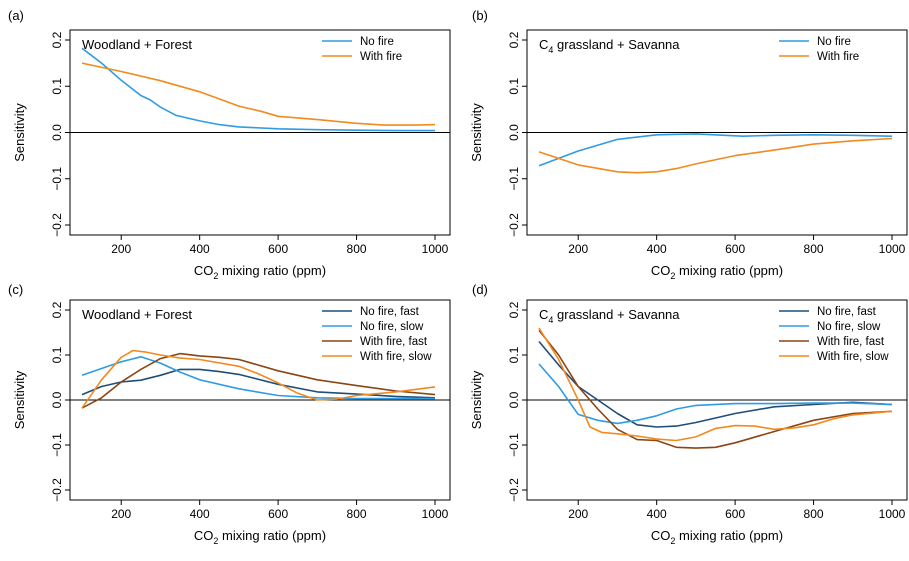 The width and height of the screenshot is (909, 561). I want to click on panel-letter: (d), so click(480, 289).